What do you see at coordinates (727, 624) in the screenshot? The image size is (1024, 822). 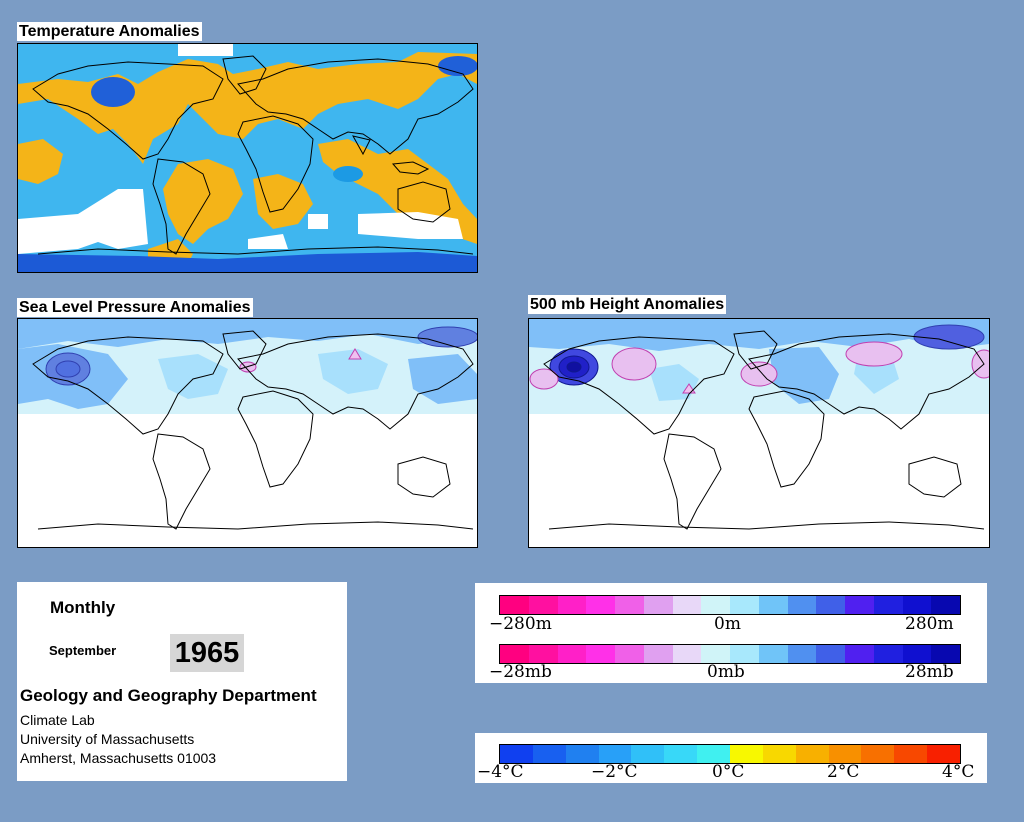 I see `height-scale-mid-label: 0m` at bounding box center [727, 624].